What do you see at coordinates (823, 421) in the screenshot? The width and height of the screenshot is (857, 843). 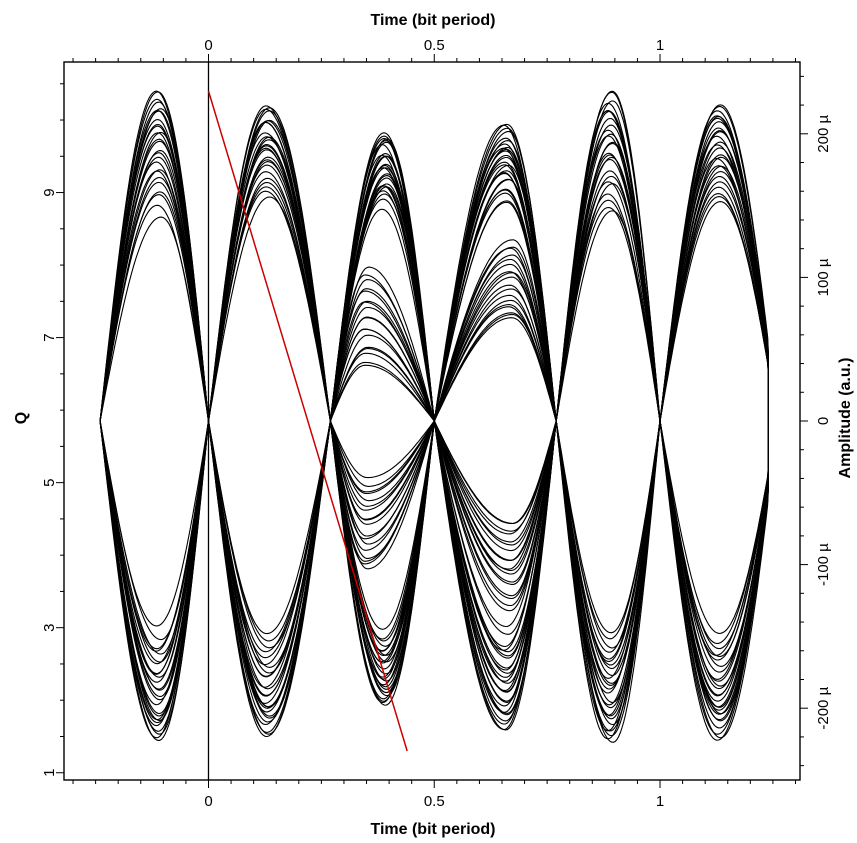 I see `y-tick-label-right: 0` at bounding box center [823, 421].